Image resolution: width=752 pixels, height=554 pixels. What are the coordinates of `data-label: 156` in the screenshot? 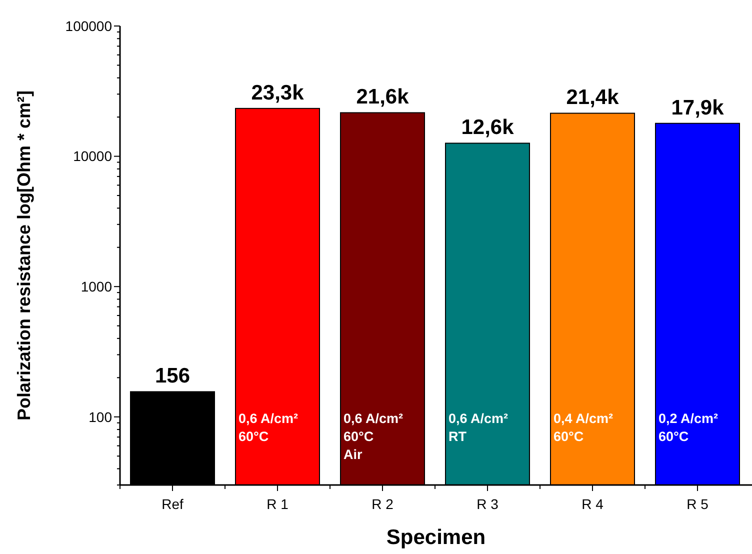 It's located at (172, 376).